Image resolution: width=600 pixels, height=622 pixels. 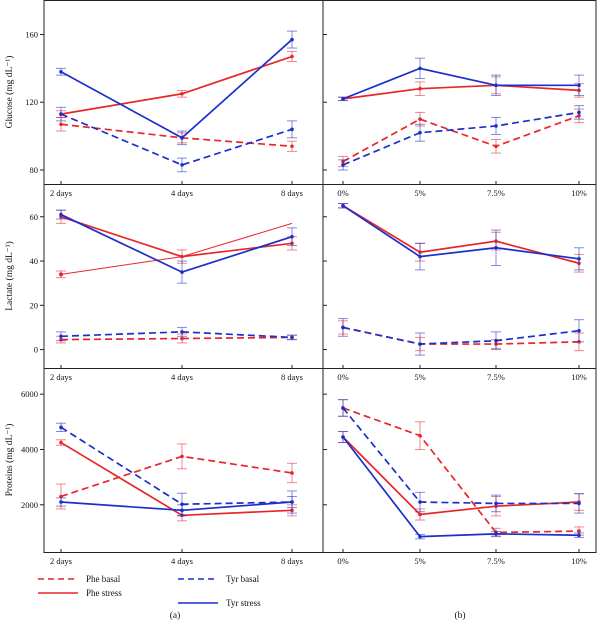 I want to click on legend-label-tyr-basal: Tyr basal, so click(x=243, y=579).